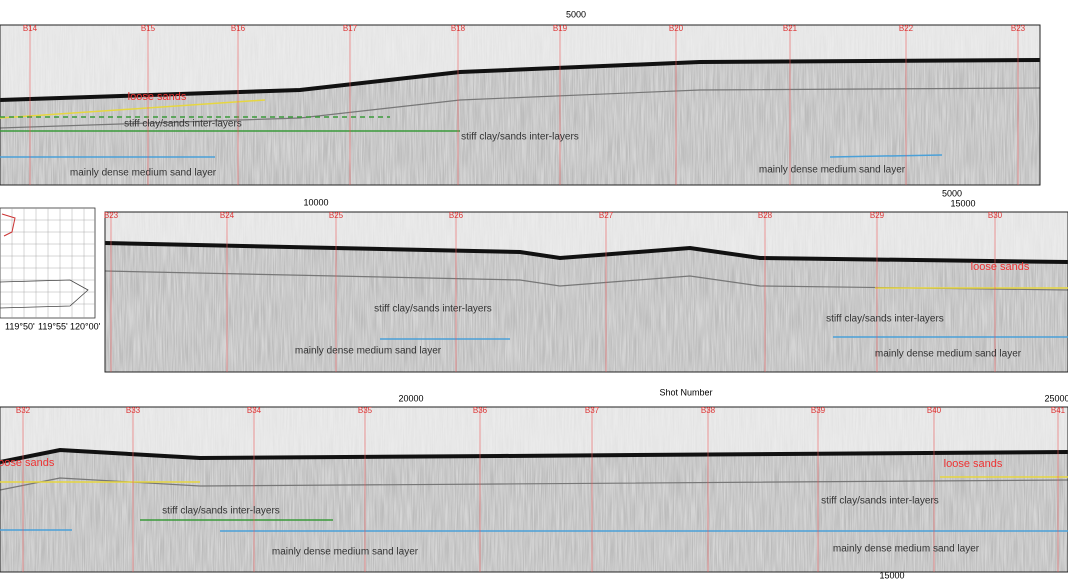 The height and width of the screenshot is (580, 1068). What do you see at coordinates (934, 410) in the screenshot?
I see `borehole-label: B40` at bounding box center [934, 410].